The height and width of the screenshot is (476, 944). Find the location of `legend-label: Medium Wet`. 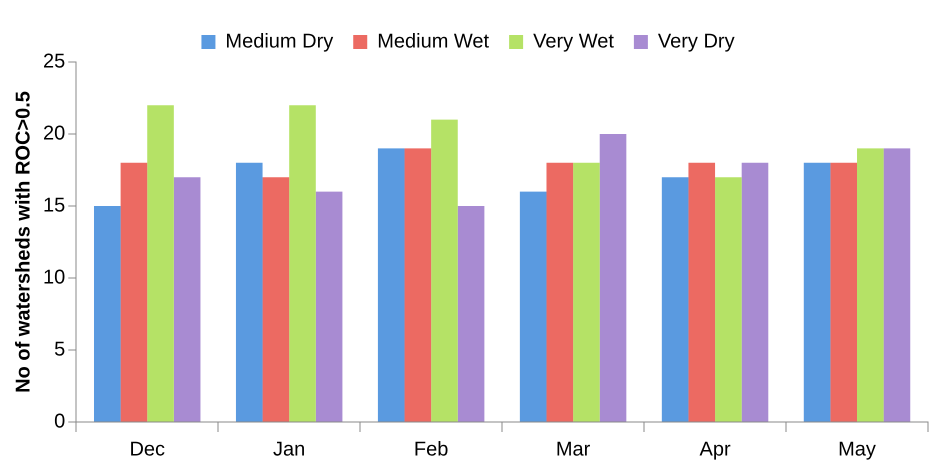

legend-label: Medium Wet is located at coordinates (433, 41).